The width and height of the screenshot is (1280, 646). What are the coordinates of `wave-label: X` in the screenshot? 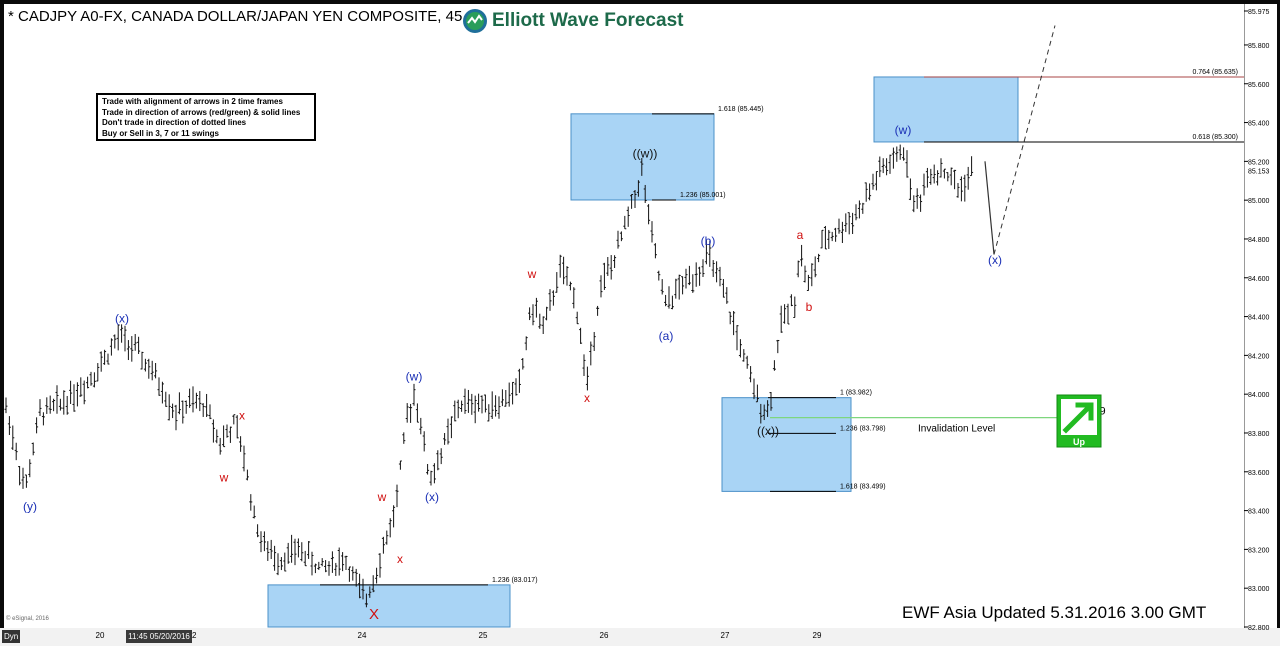 It's located at (374, 614).